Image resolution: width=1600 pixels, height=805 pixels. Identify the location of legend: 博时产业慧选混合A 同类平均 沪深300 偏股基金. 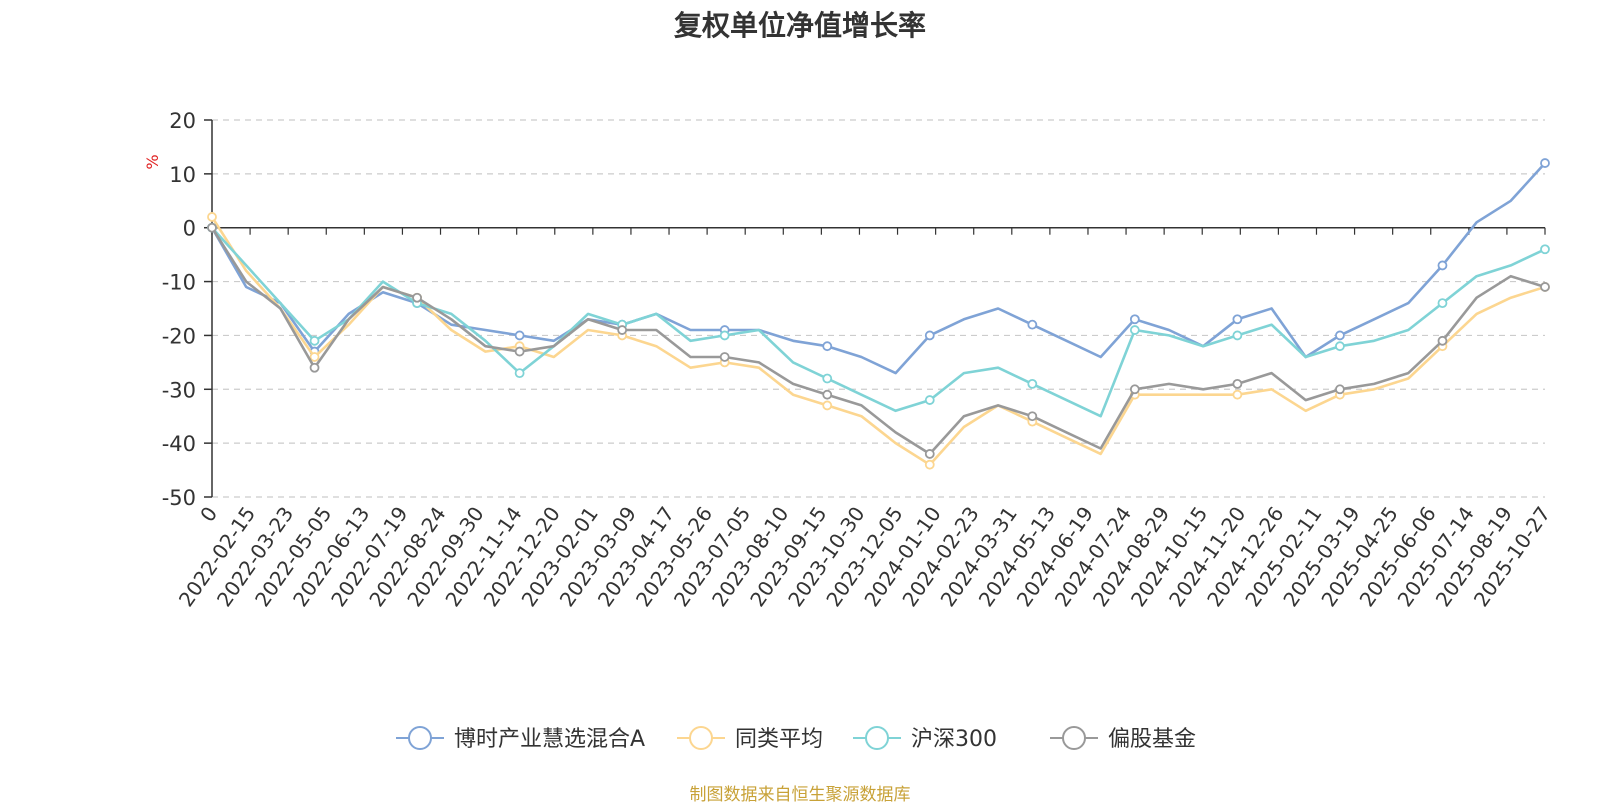
(796, 739).